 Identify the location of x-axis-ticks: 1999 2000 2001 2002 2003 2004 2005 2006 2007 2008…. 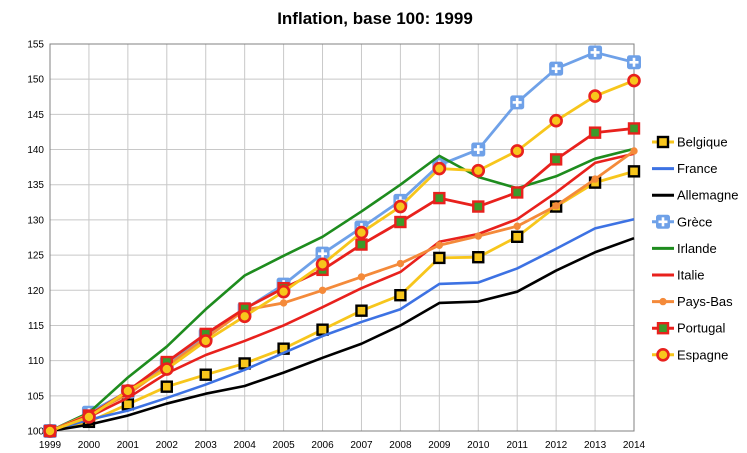
(342, 445).